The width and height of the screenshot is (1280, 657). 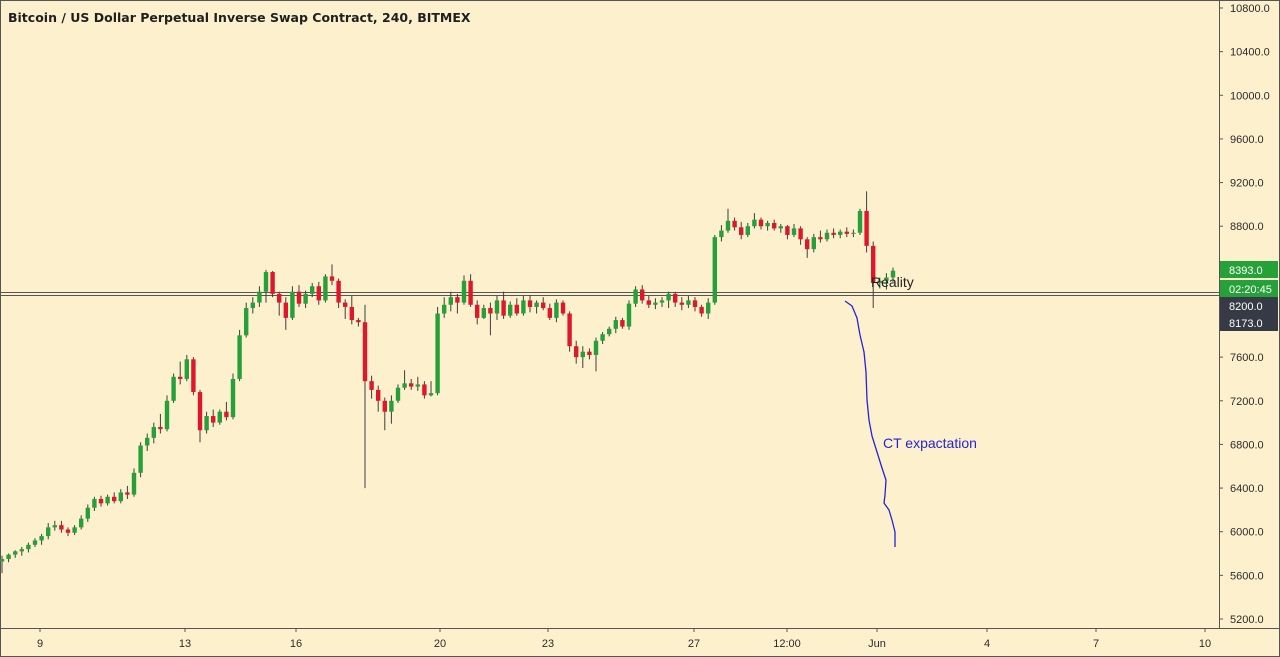 What do you see at coordinates (930, 443) in the screenshot?
I see `ct-expectation-label: CT expactation` at bounding box center [930, 443].